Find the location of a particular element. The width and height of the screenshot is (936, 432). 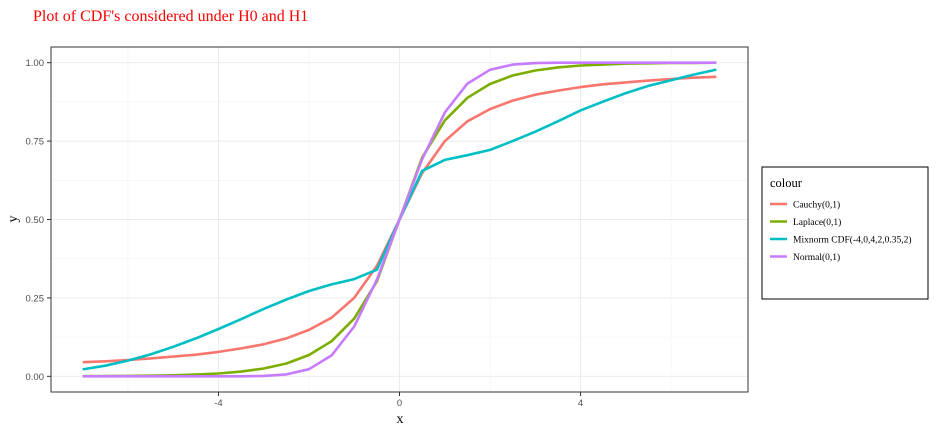

legend-label: Cauchy(0,1) is located at coordinates (816, 205).